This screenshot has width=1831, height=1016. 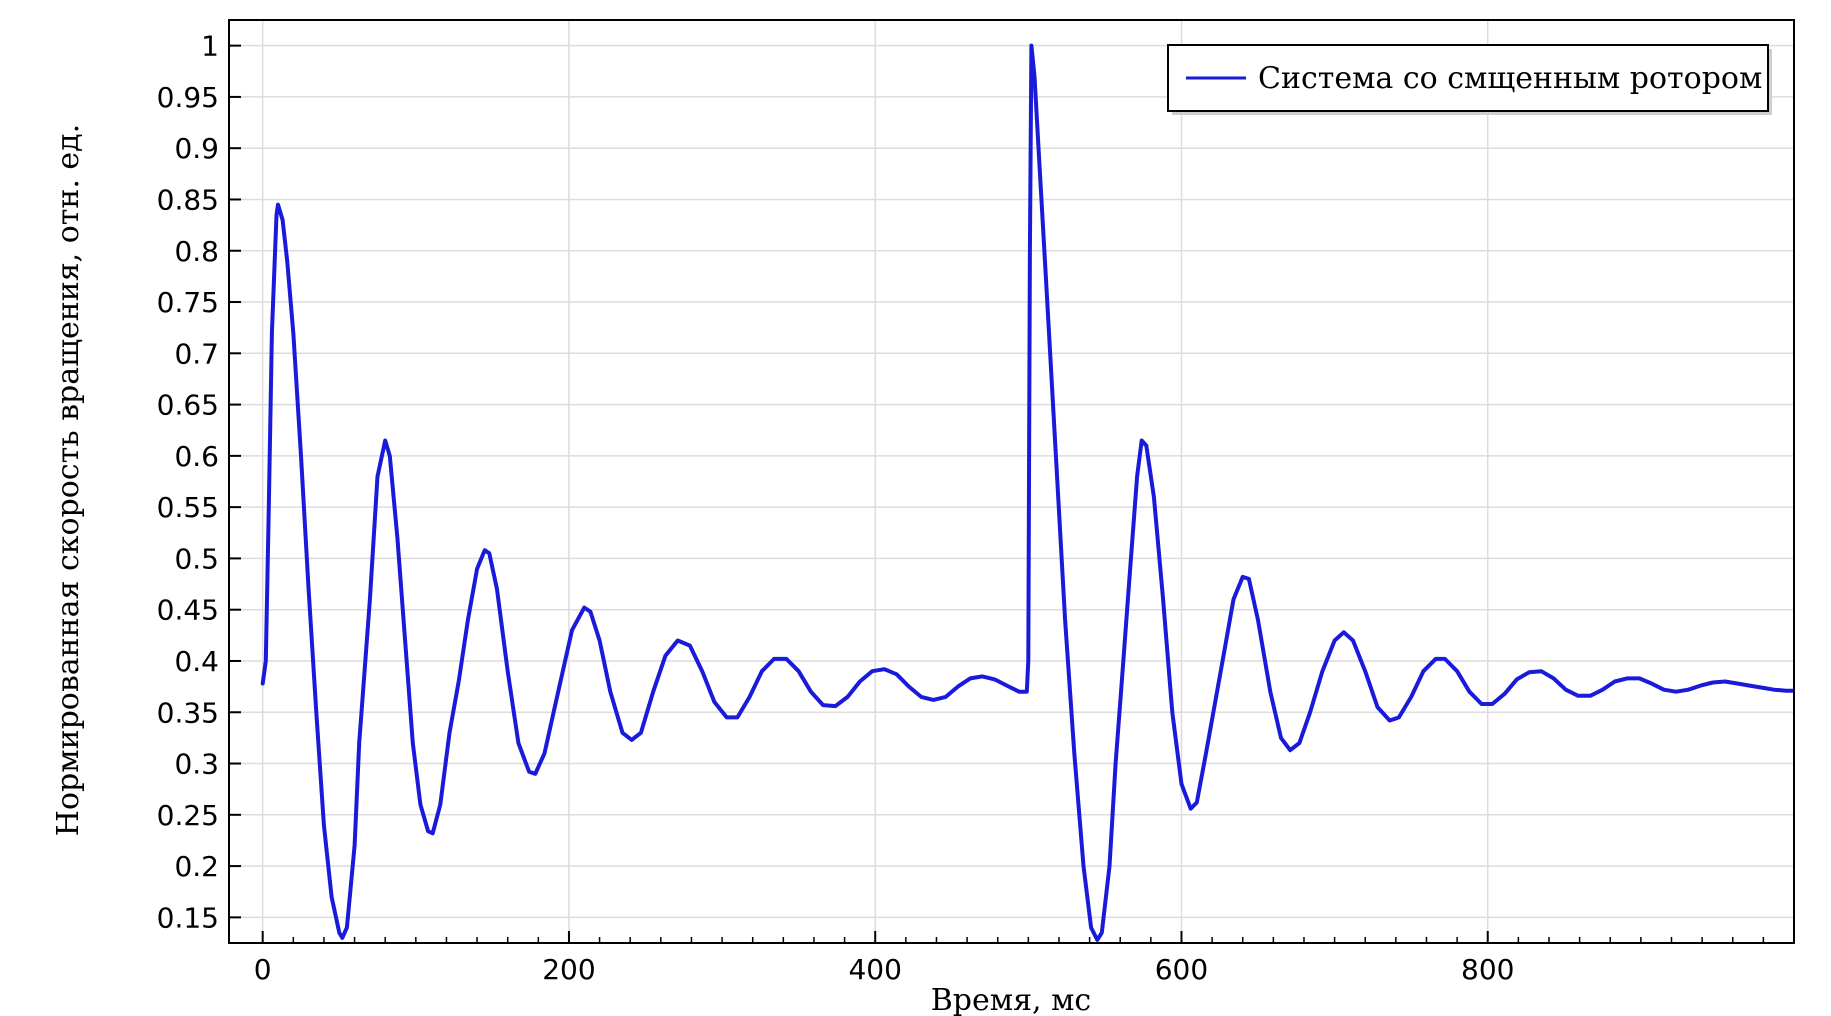 I want to click on y-tick-label: 0.2, so click(x=196, y=866).